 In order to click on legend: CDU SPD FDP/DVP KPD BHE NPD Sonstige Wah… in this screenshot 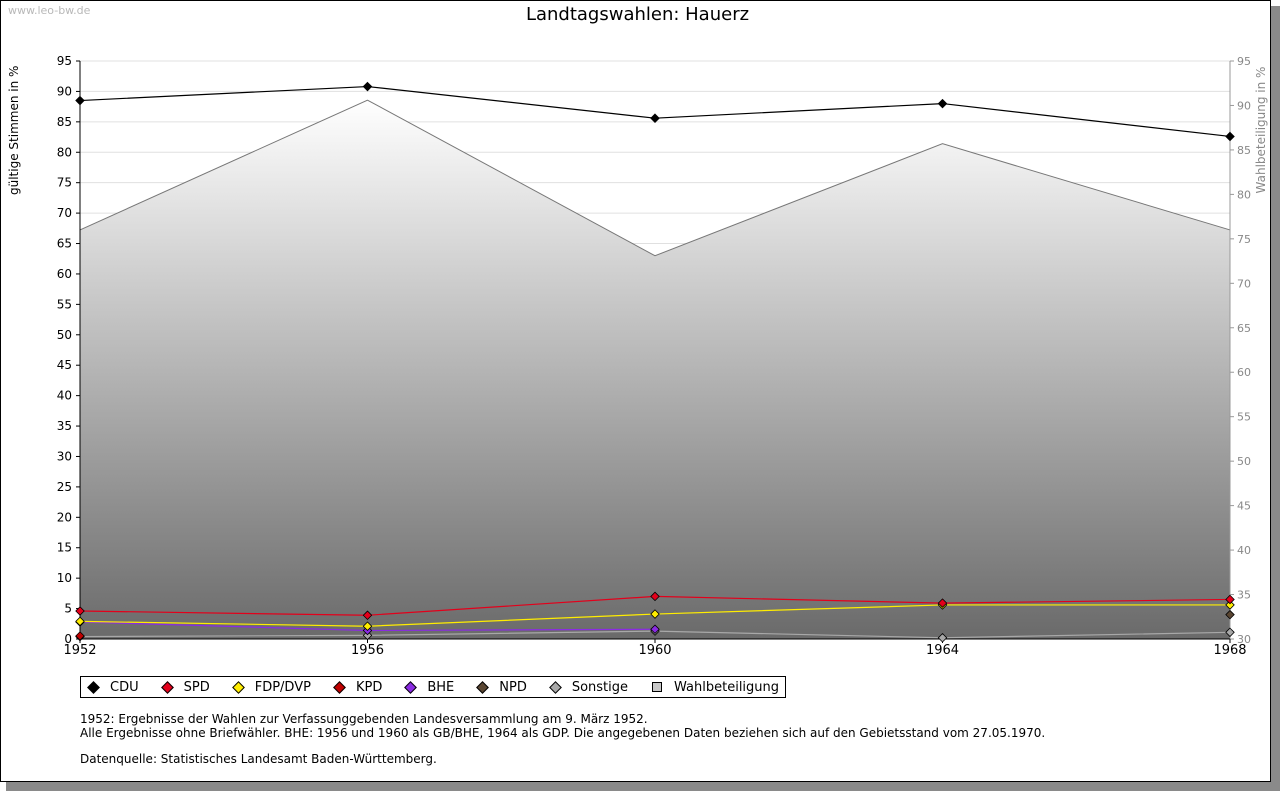, I will do `click(433, 687)`.